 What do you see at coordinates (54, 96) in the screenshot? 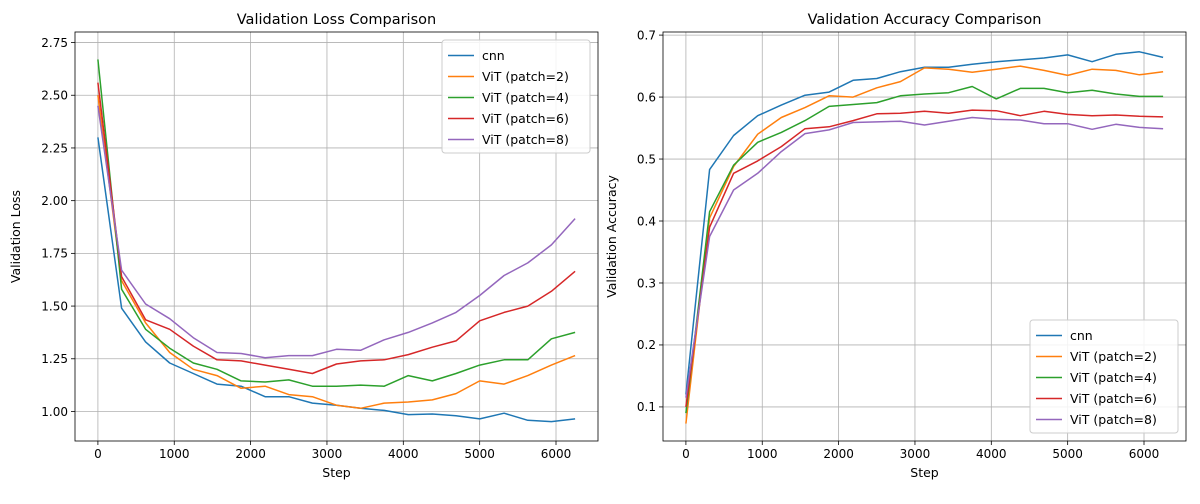
I see `y-tick-label: 2.50` at bounding box center [54, 96].